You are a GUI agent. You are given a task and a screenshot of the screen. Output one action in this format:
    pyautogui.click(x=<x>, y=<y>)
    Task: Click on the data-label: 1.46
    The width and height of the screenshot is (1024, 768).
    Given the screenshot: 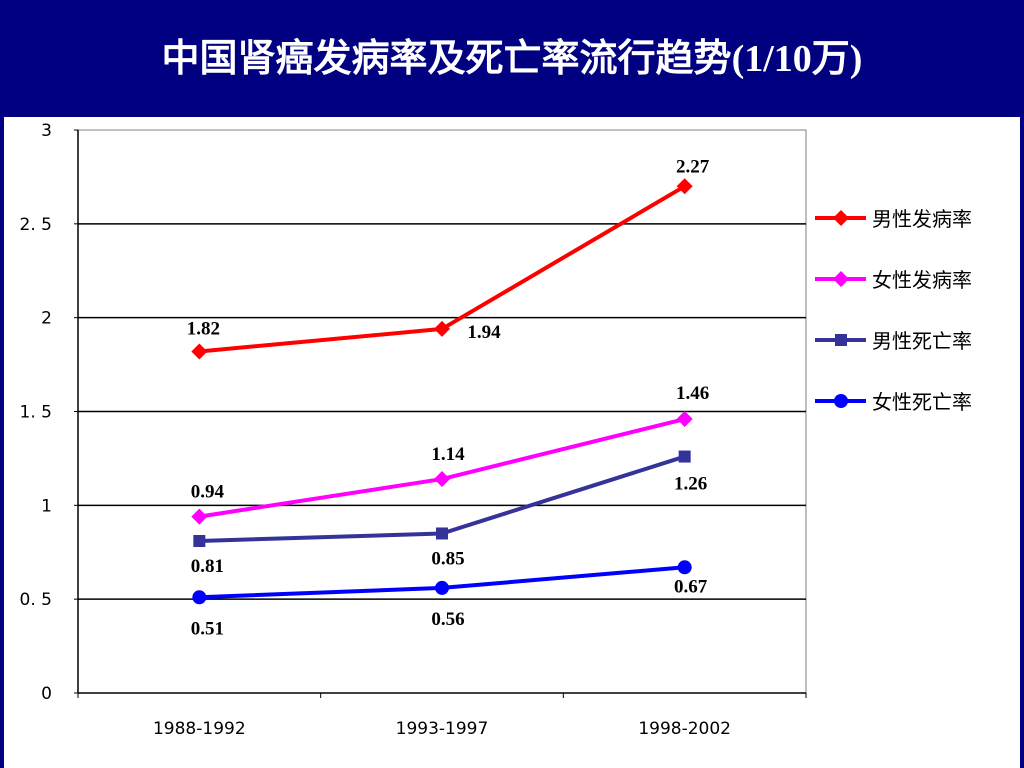 What is the action you would take?
    pyautogui.click(x=692, y=393)
    